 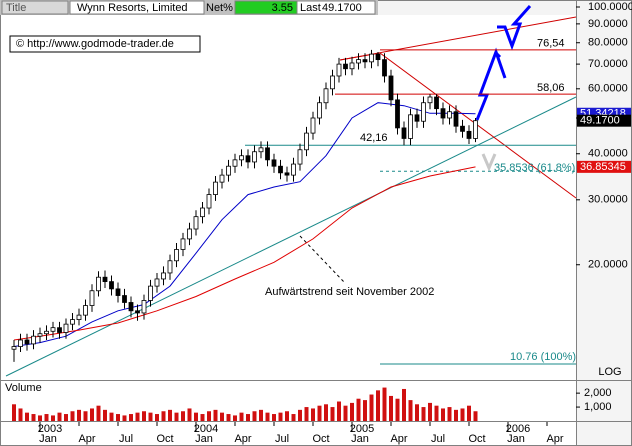 I want to click on annotation: Aufwärtstrend seit November 2002, so click(x=349, y=292).